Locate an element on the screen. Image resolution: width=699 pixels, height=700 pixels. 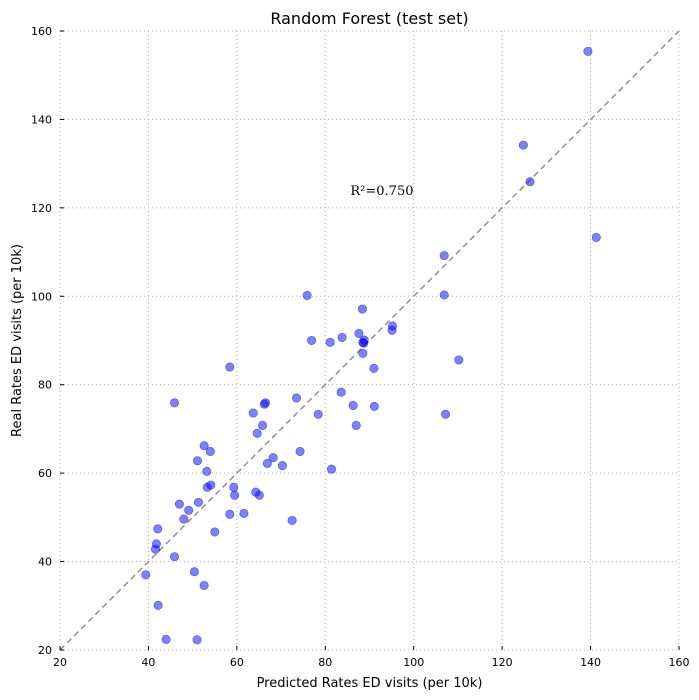
x-tick-label: 100 is located at coordinates (413, 662).